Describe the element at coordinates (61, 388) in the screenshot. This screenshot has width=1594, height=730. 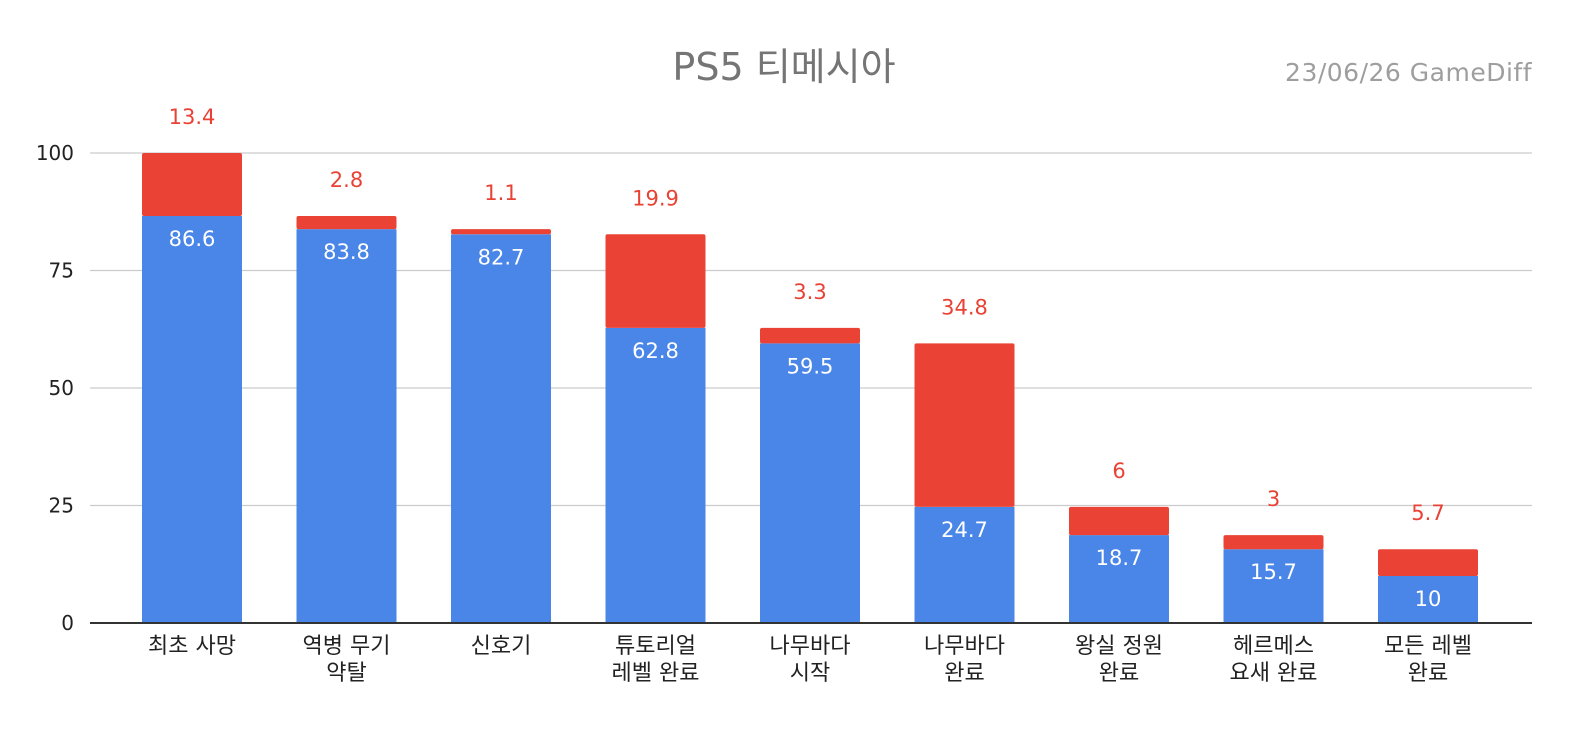
I see `y-tick-label: 50` at that location.